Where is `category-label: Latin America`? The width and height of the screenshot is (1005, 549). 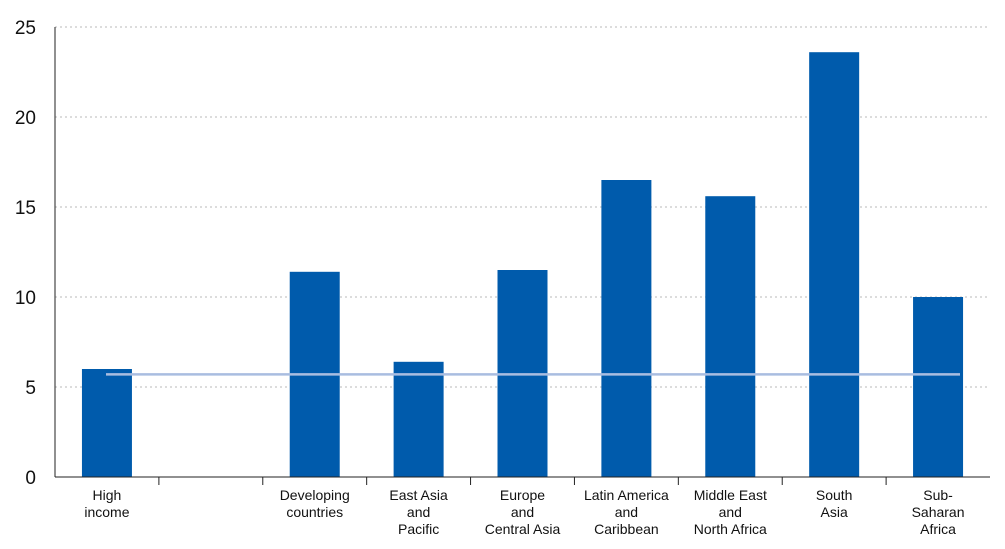
category-label: Latin America is located at coordinates (626, 495).